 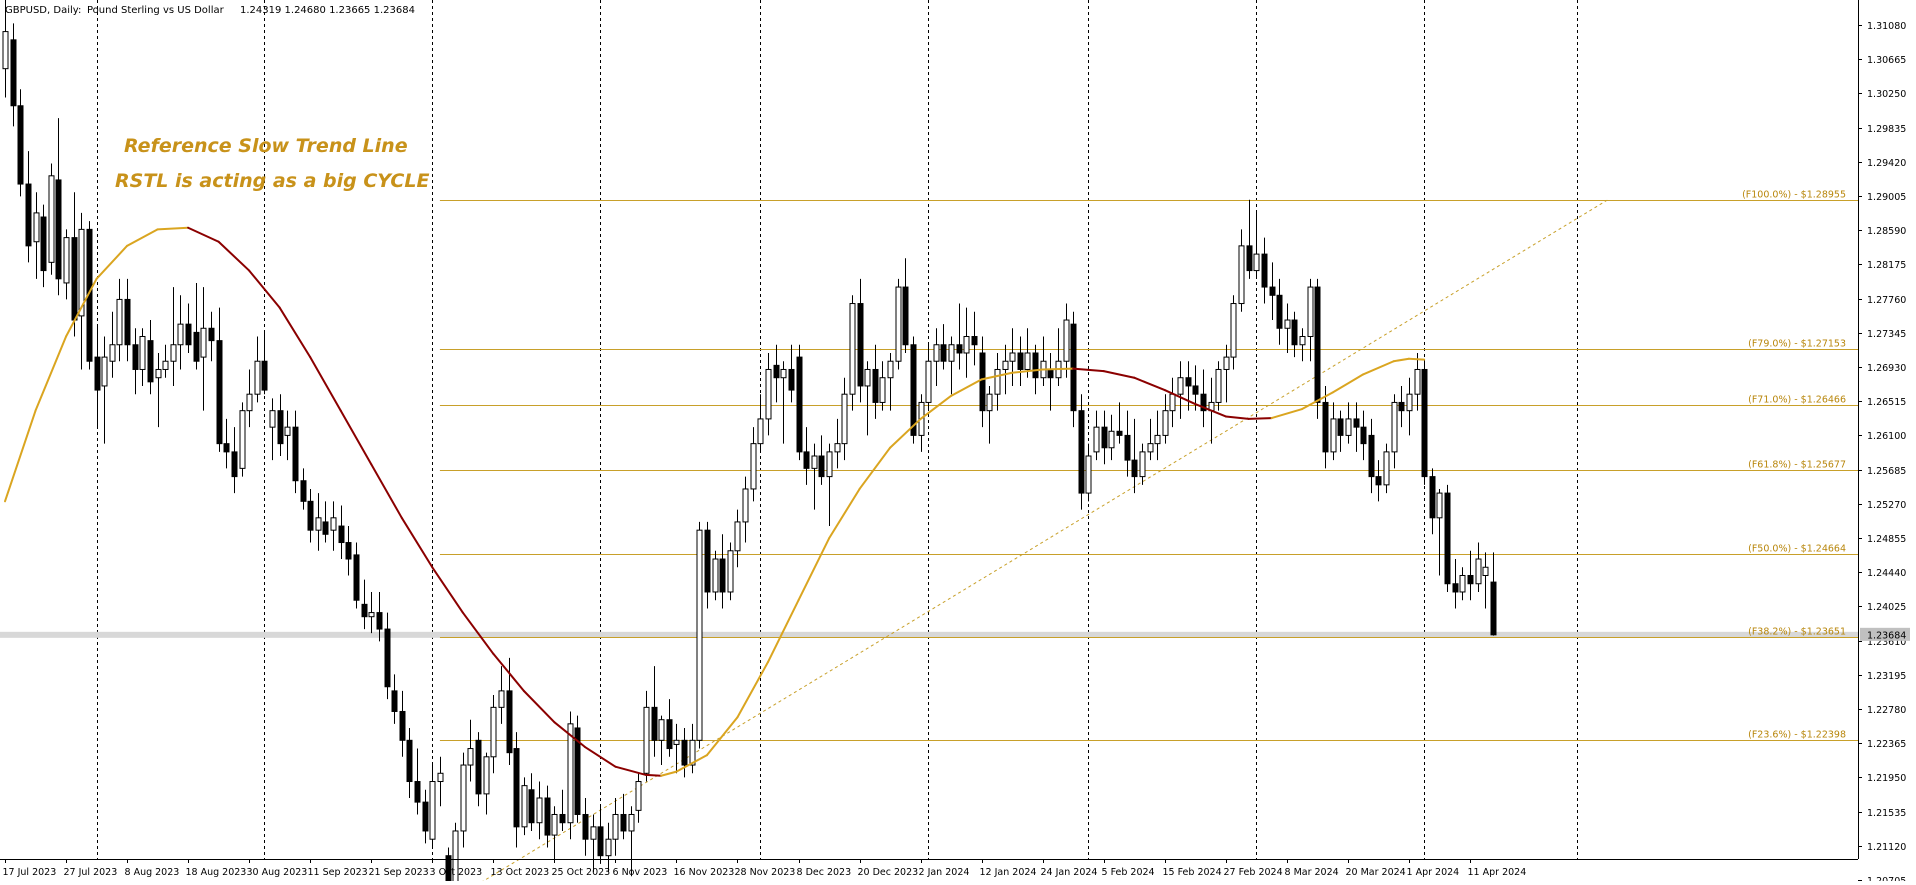 What do you see at coordinates (1882, 129) in the screenshot?
I see `price-tick: 1.29835` at bounding box center [1882, 129].